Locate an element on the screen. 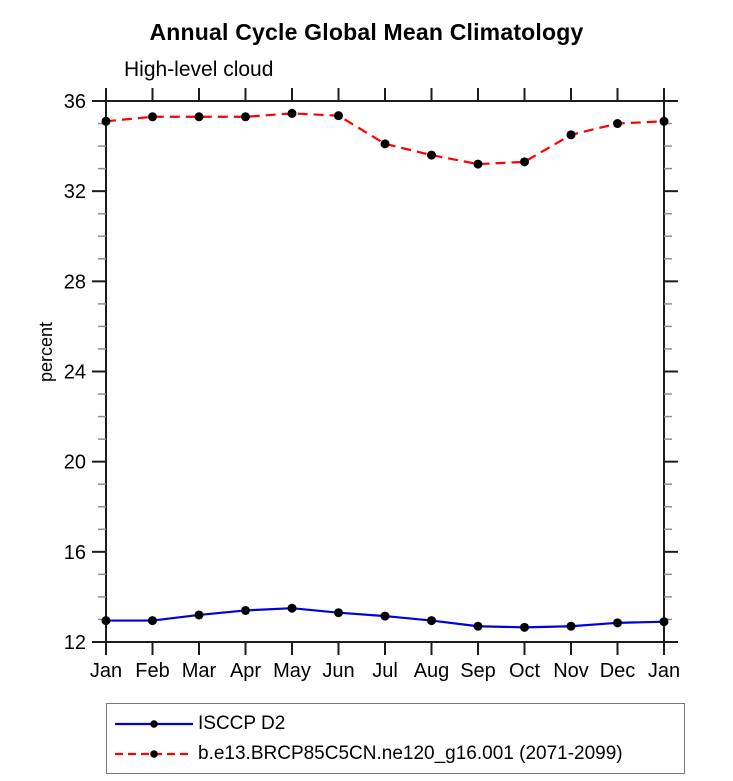 The image size is (733, 781). y-tick-label: 24 is located at coordinates (75, 373).